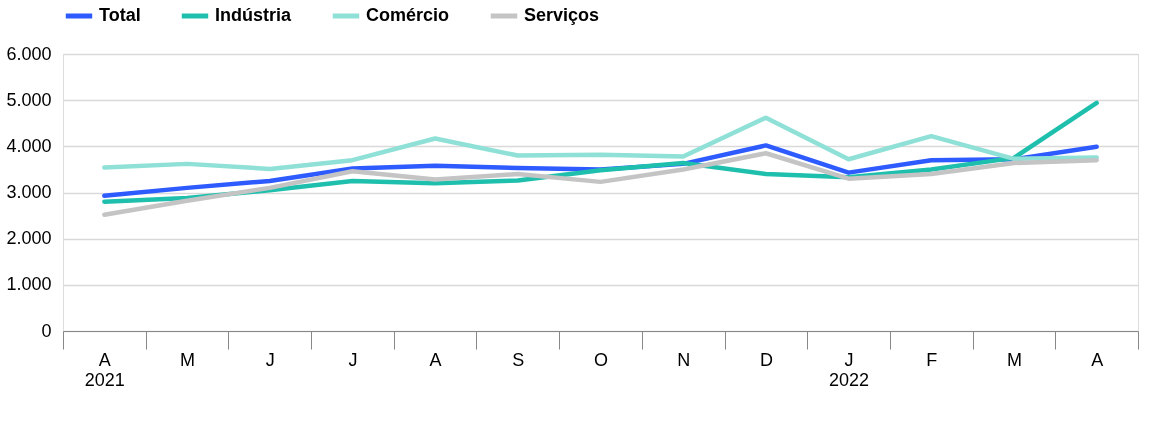 This screenshot has height=432, width=1174. I want to click on y-tick-label: 6.000, so click(29, 53).